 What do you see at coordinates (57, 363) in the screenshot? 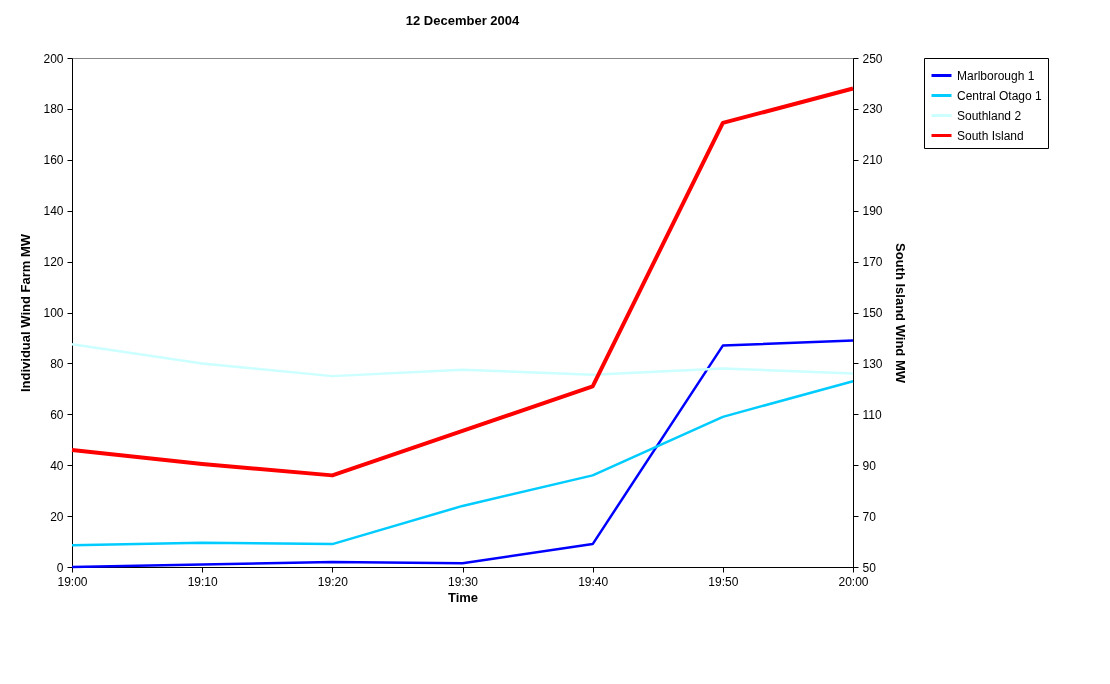
I see `y-tick-label: 80` at bounding box center [57, 363].